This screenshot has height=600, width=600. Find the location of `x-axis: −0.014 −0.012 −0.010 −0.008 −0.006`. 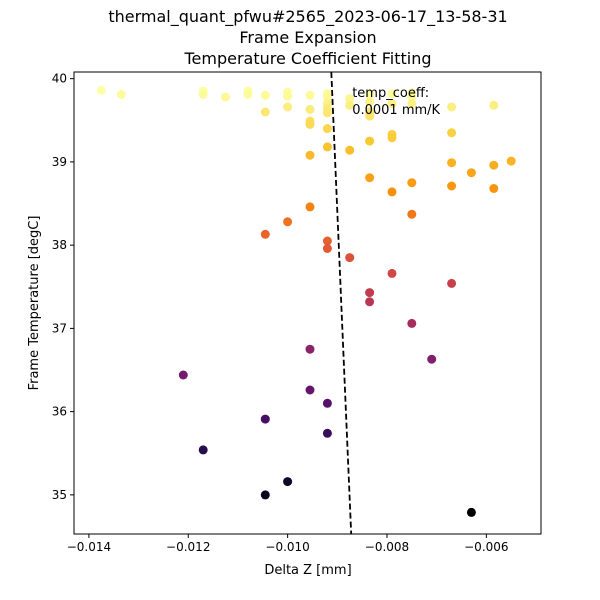

x-axis: −0.014 −0.012 −0.010 −0.008 −0.006 is located at coordinates (288, 544).